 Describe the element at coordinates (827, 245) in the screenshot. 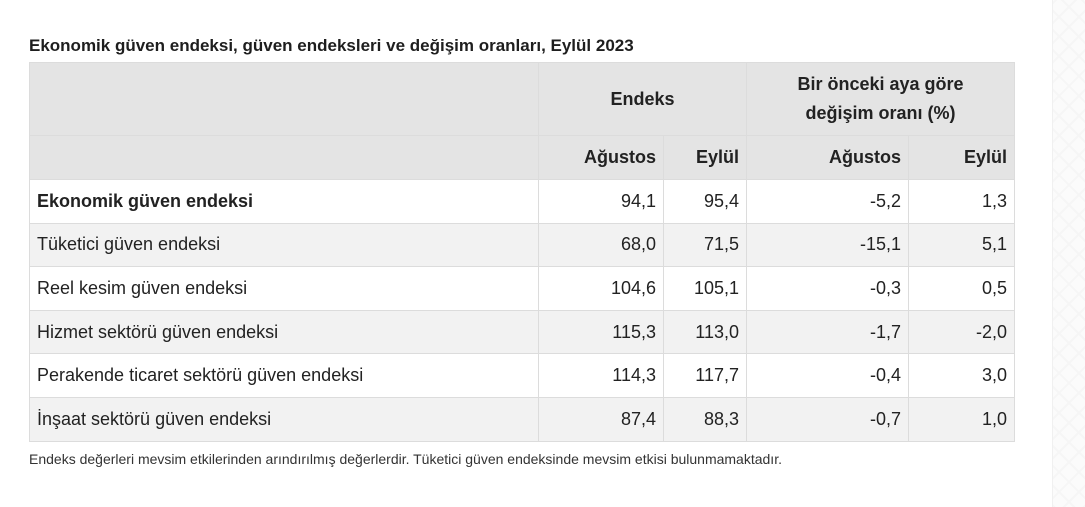

I see `cell-change-august: -15,1` at that location.